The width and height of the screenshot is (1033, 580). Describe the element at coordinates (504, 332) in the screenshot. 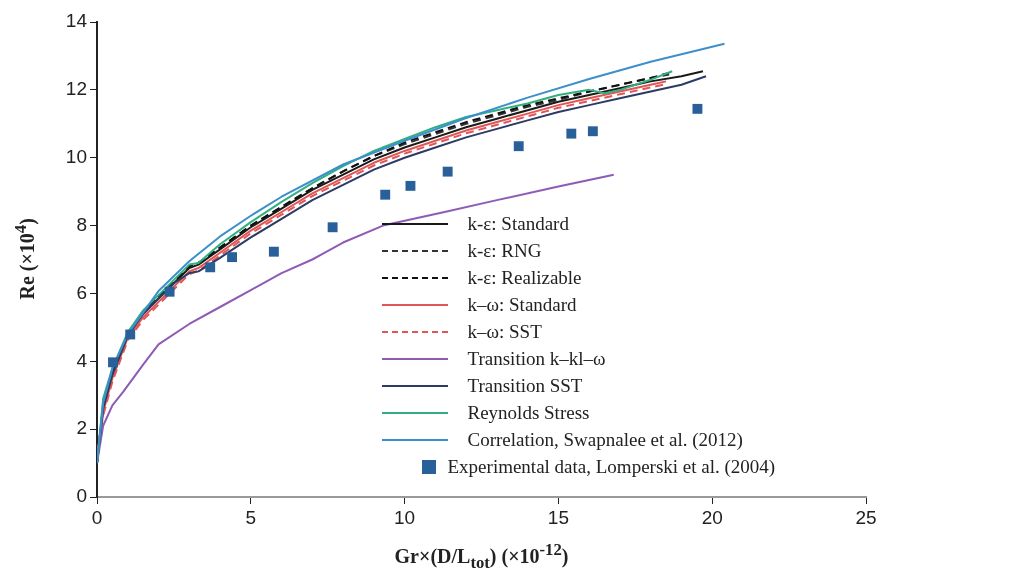

I see `legend-label: k–ω: SST` at that location.